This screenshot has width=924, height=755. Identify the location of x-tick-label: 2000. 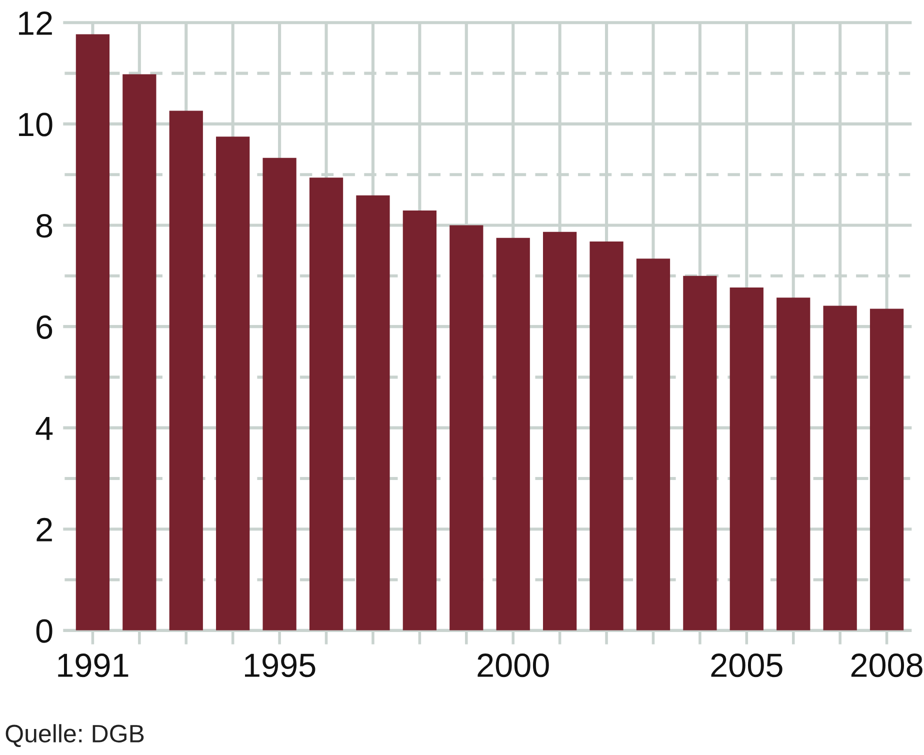
(513, 666).